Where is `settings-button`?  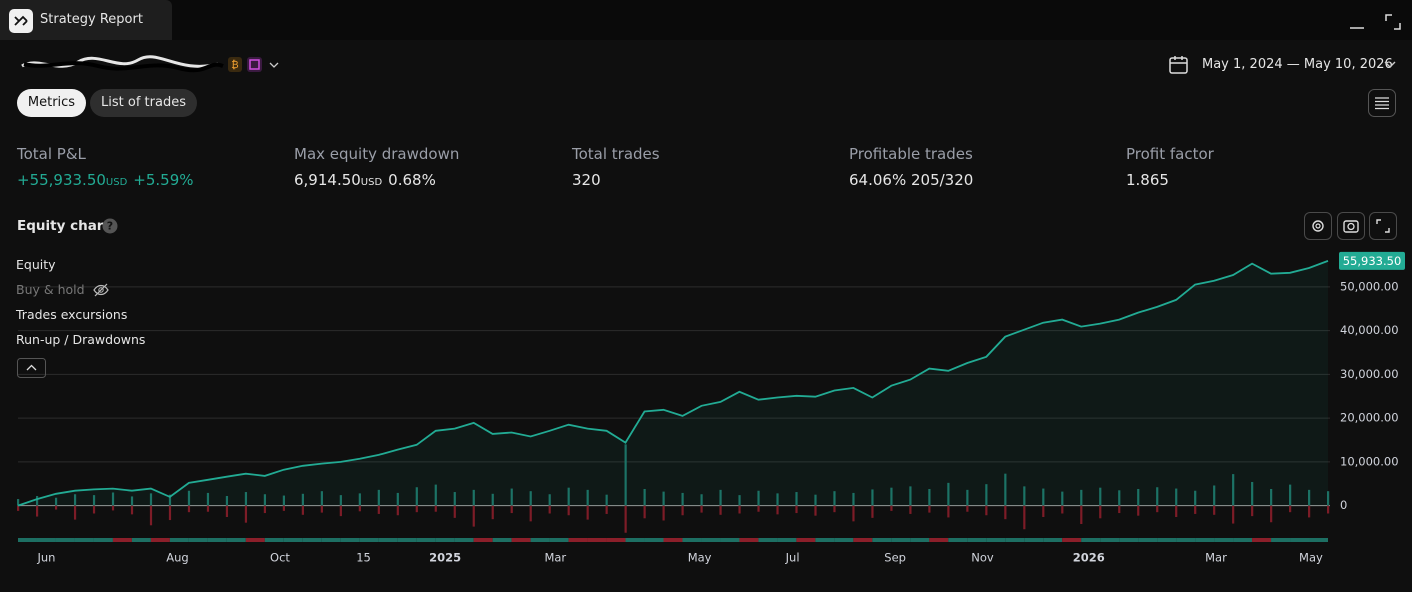
settings-button is located at coordinates (1318, 226).